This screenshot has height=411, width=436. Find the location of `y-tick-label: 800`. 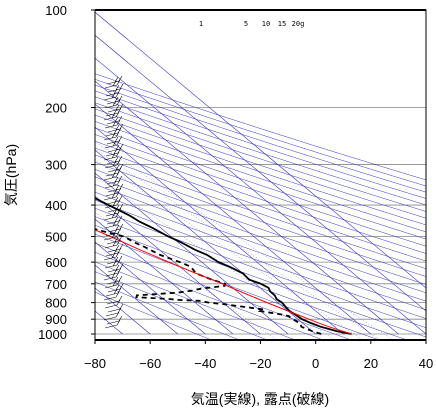

y-tick-label: 800 is located at coordinates (56, 303).